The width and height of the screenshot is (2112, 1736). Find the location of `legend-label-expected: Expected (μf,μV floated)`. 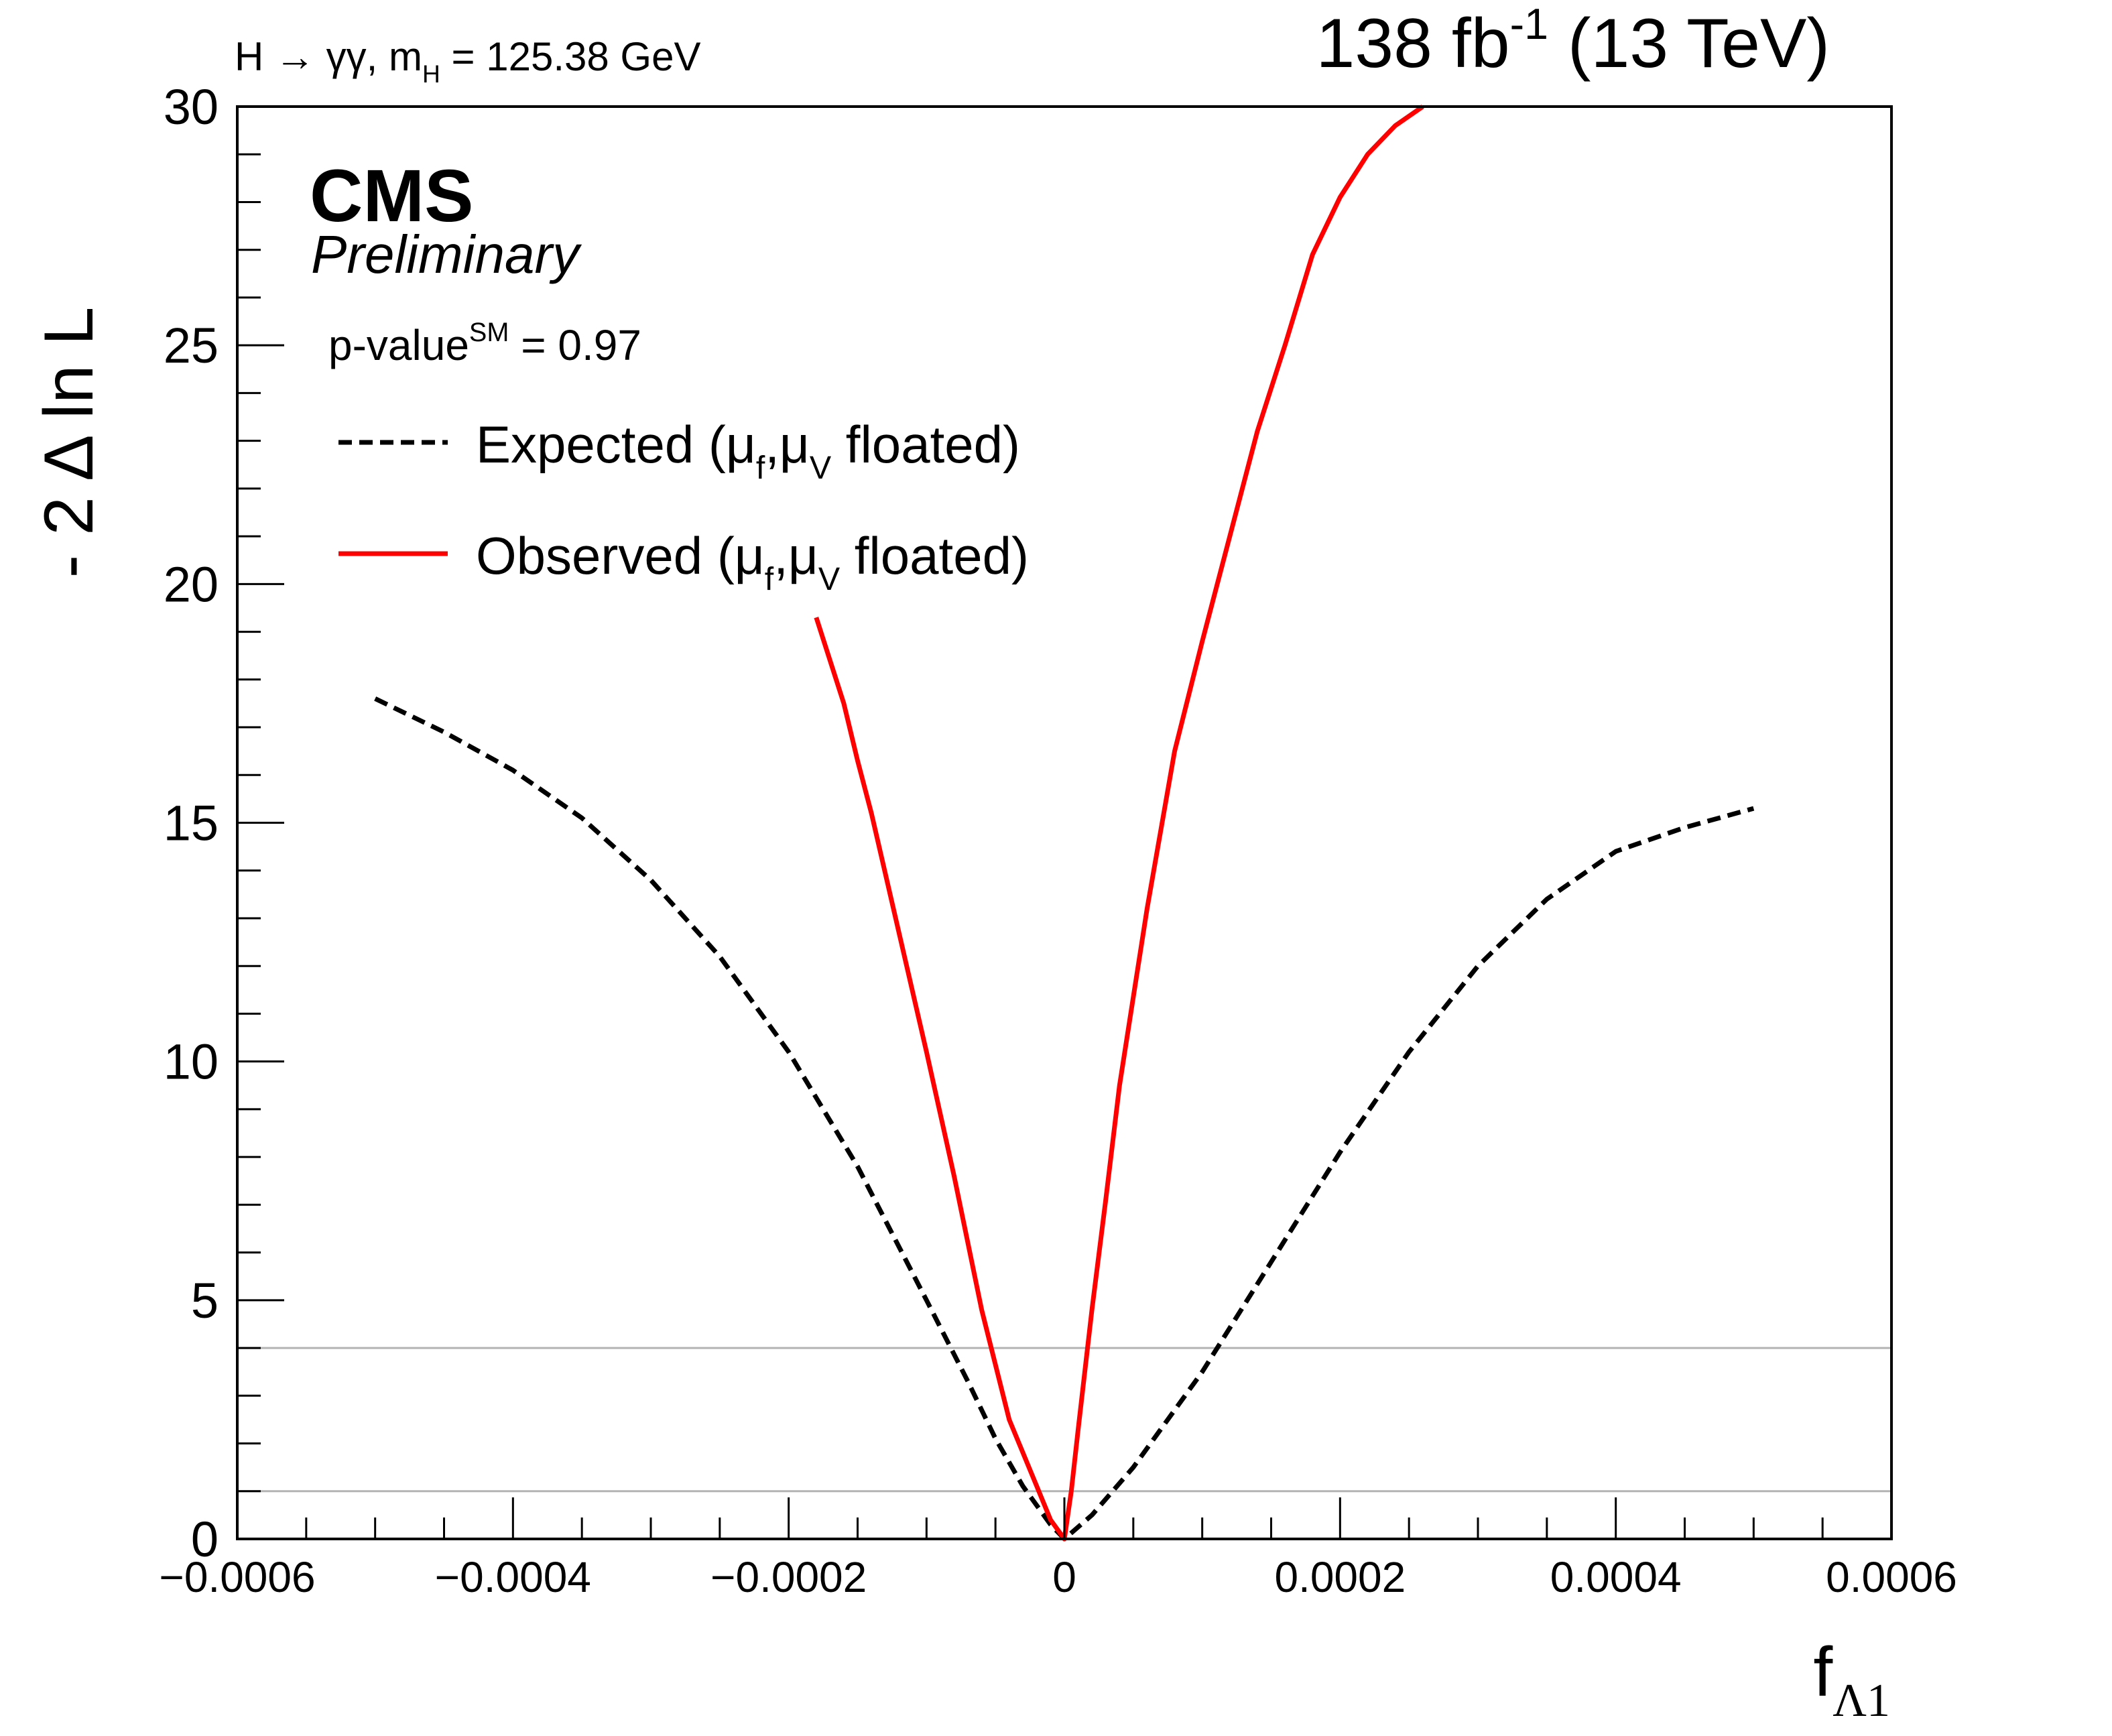

legend-label-expected: Expected (μf,μV floated) is located at coordinates (748, 451).